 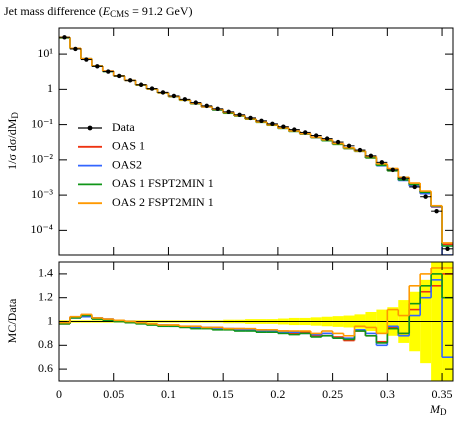 I want to click on chart-title: Jet mass difference (ECMS = 91.2 GeV), so click(x=98, y=11).